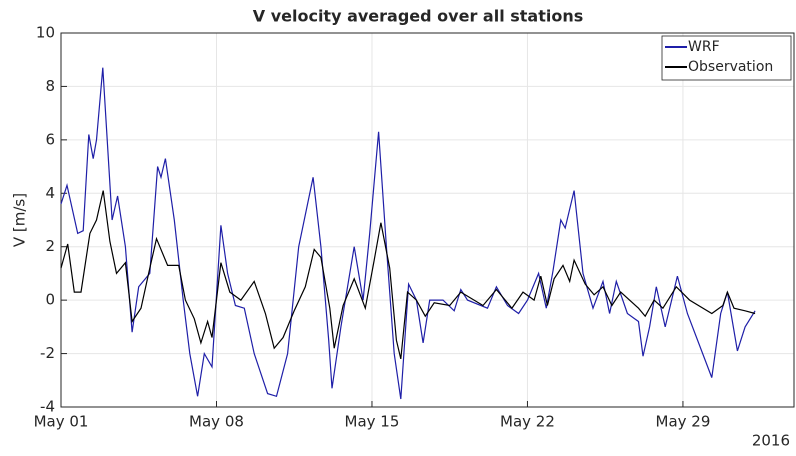 The image size is (796, 456). What do you see at coordinates (50, 246) in the screenshot?
I see `y-tick-label: 2` at bounding box center [50, 246].